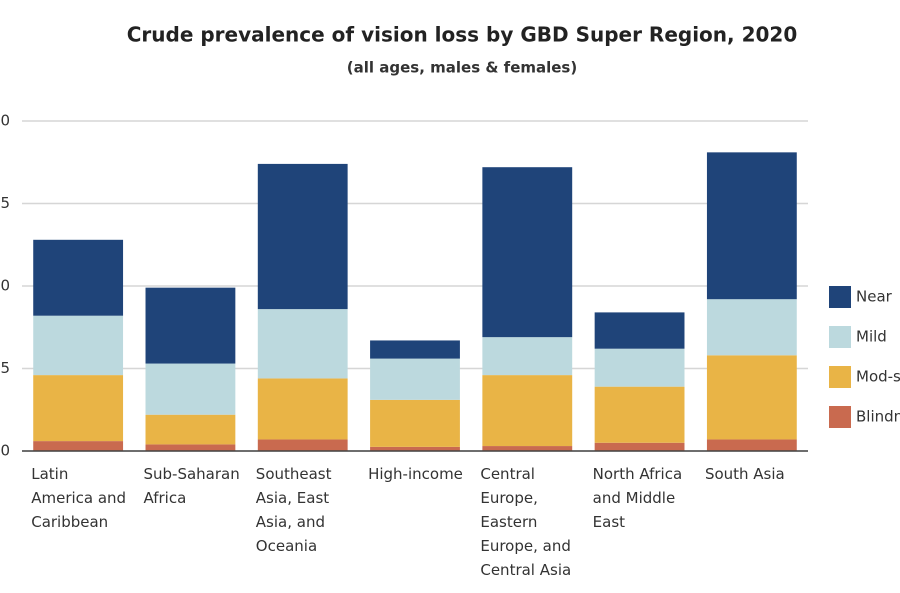 This screenshot has width=900, height=593. I want to click on y-tick-label: 0, so click(5, 451).